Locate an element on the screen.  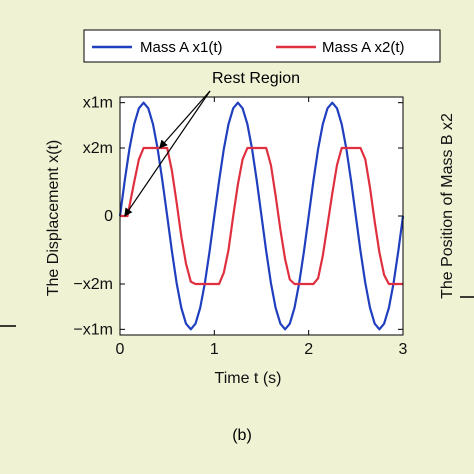
legend-box is located at coordinates (262, 46).